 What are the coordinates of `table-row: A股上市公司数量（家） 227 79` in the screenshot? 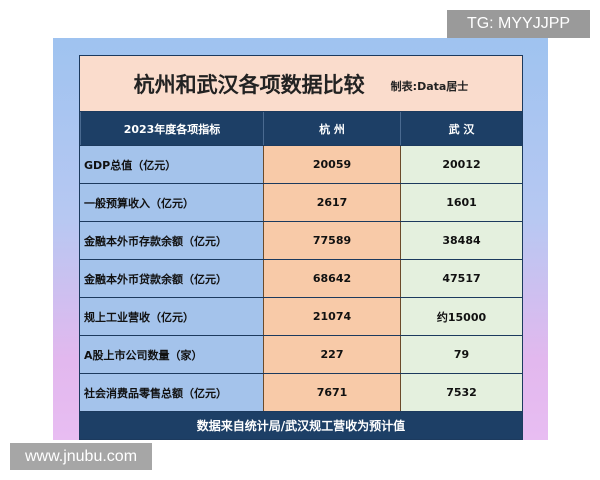 It's located at (301, 354).